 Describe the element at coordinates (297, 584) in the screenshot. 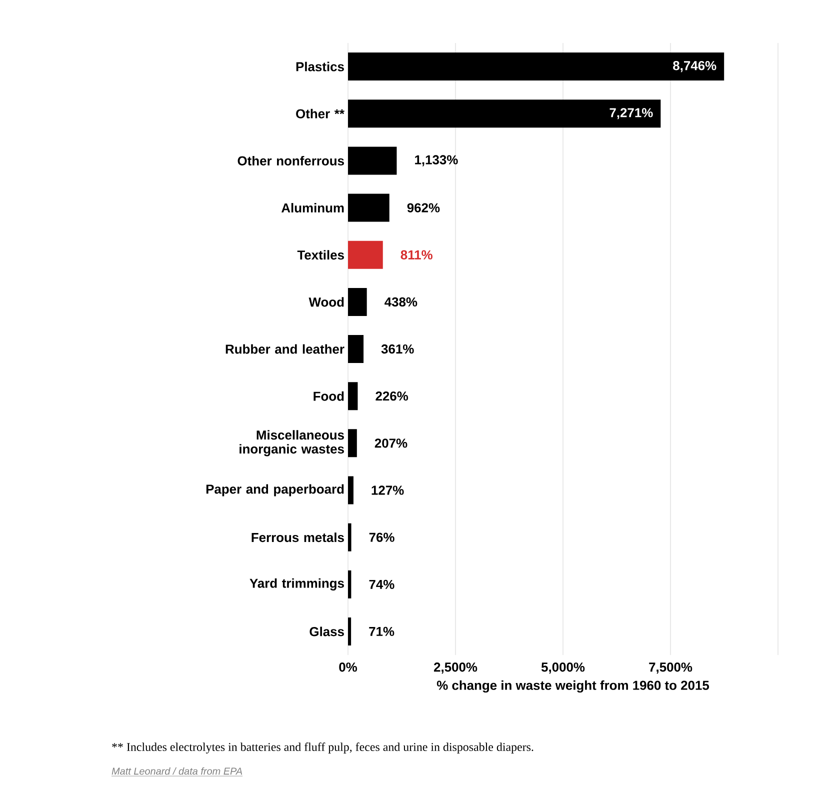

I see `y-tick-label: Yard trimmings` at that location.